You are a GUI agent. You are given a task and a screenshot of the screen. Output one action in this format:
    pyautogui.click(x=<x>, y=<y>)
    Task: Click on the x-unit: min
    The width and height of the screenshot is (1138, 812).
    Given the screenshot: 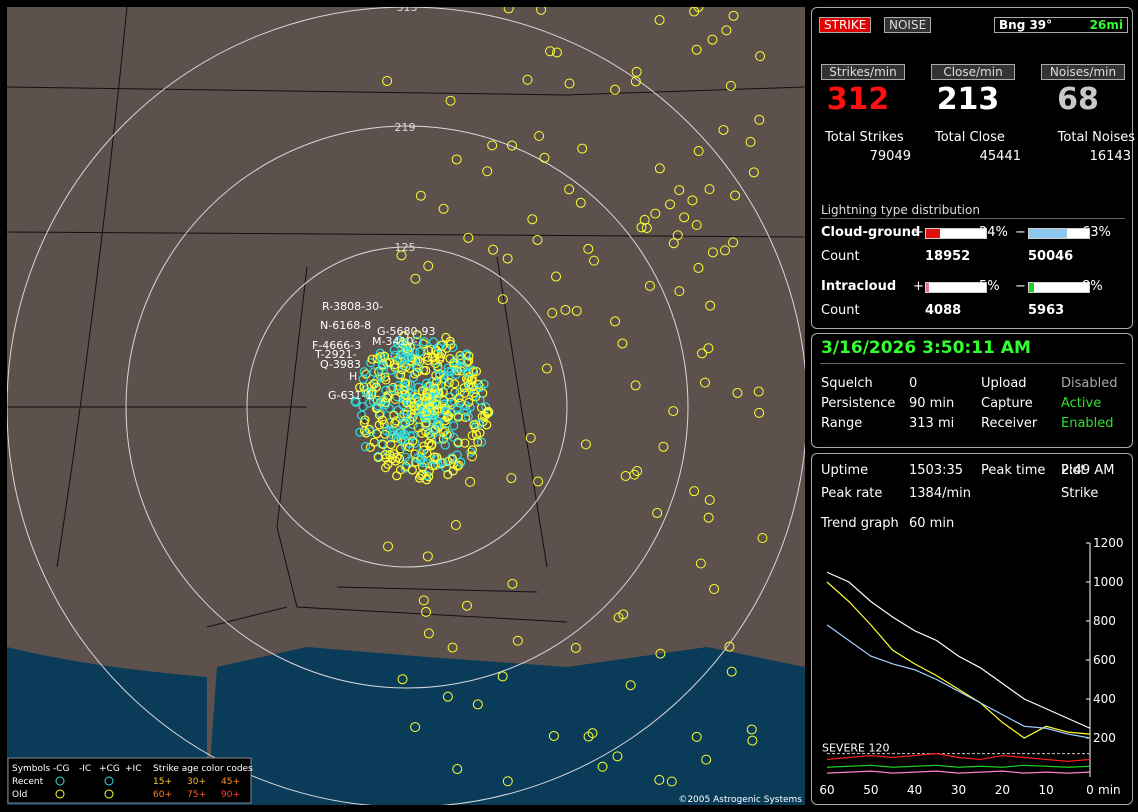 What is the action you would take?
    pyautogui.click(x=1109, y=790)
    